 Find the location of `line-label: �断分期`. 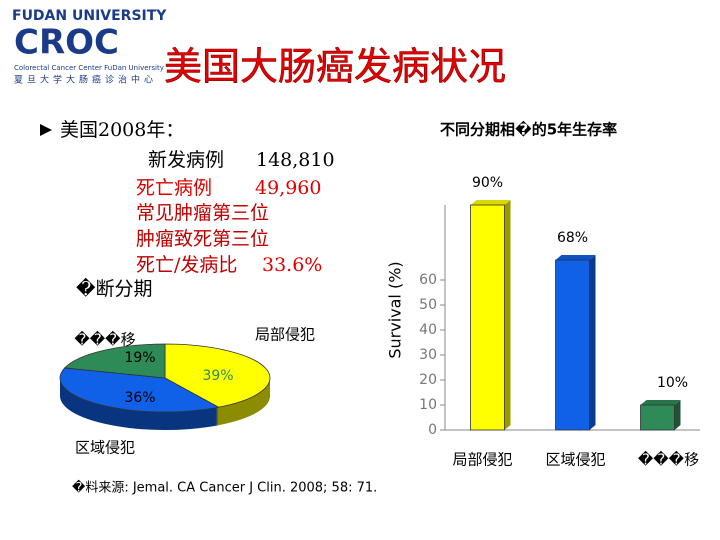

line-label: �断分期 is located at coordinates (114, 288).